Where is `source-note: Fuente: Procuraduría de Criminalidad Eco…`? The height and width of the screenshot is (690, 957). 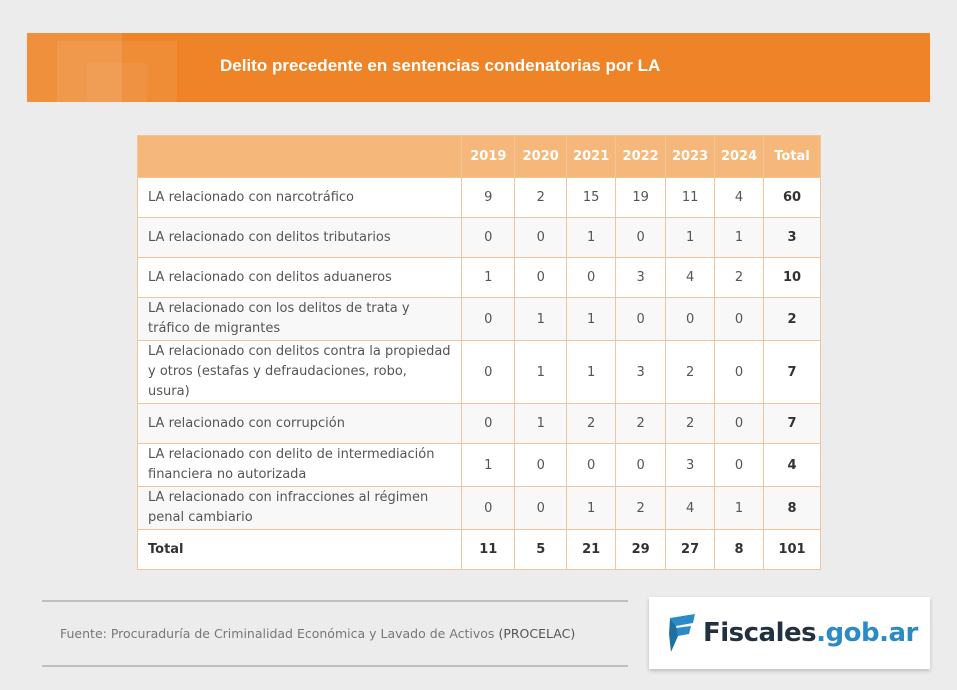
source-note: Fuente: Procuraduría de Criminalidad Eco… is located at coordinates (335, 633).